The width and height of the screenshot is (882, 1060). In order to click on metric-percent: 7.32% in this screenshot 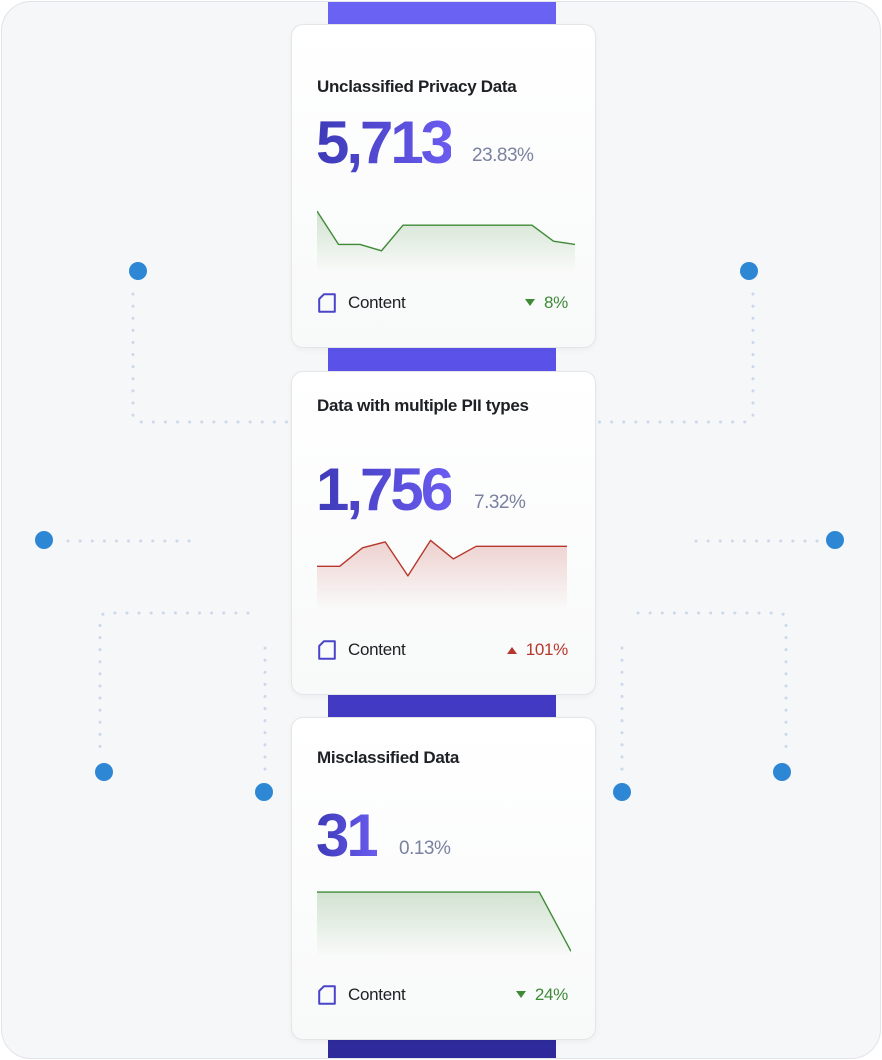, I will do `click(500, 502)`.